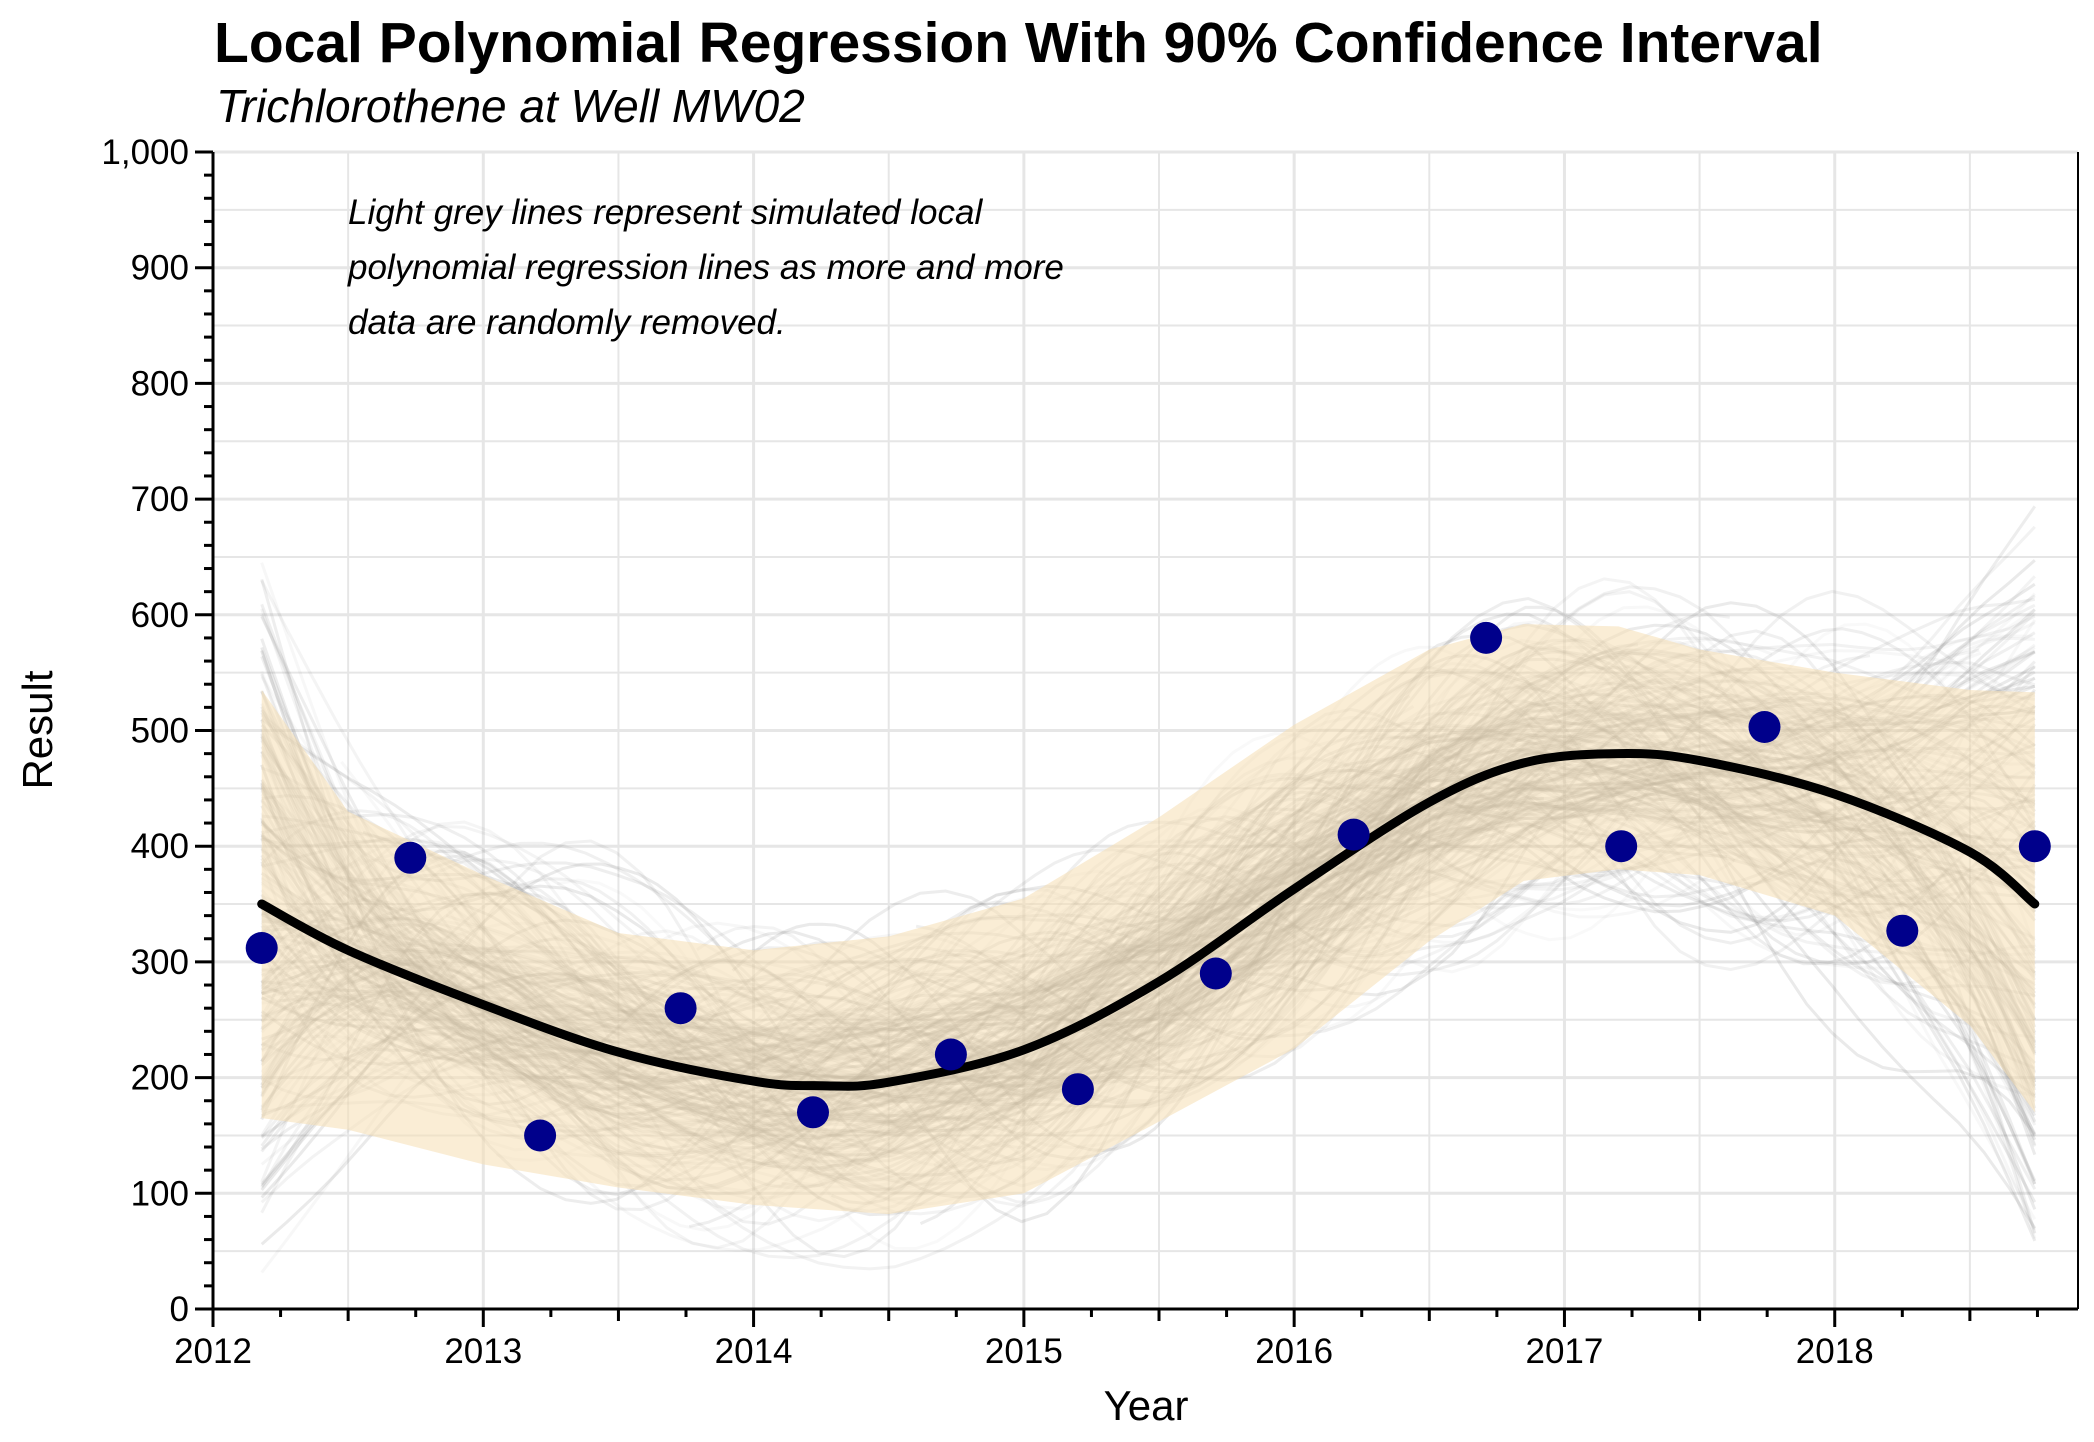 The height and width of the screenshot is (1442, 2094). I want to click on y-tick-label: 900, so click(160, 268).